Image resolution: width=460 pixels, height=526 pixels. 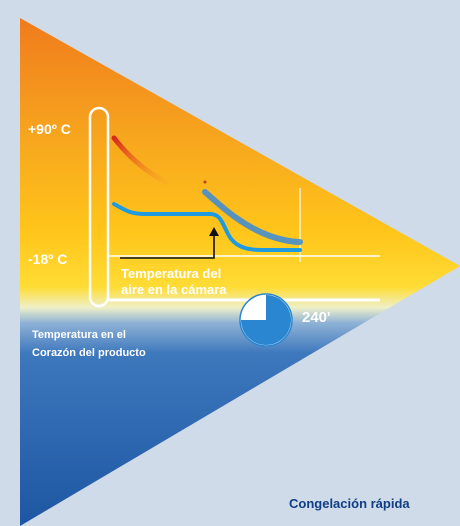 What do you see at coordinates (349, 503) in the screenshot?
I see `caption: Congelación rápida` at bounding box center [349, 503].